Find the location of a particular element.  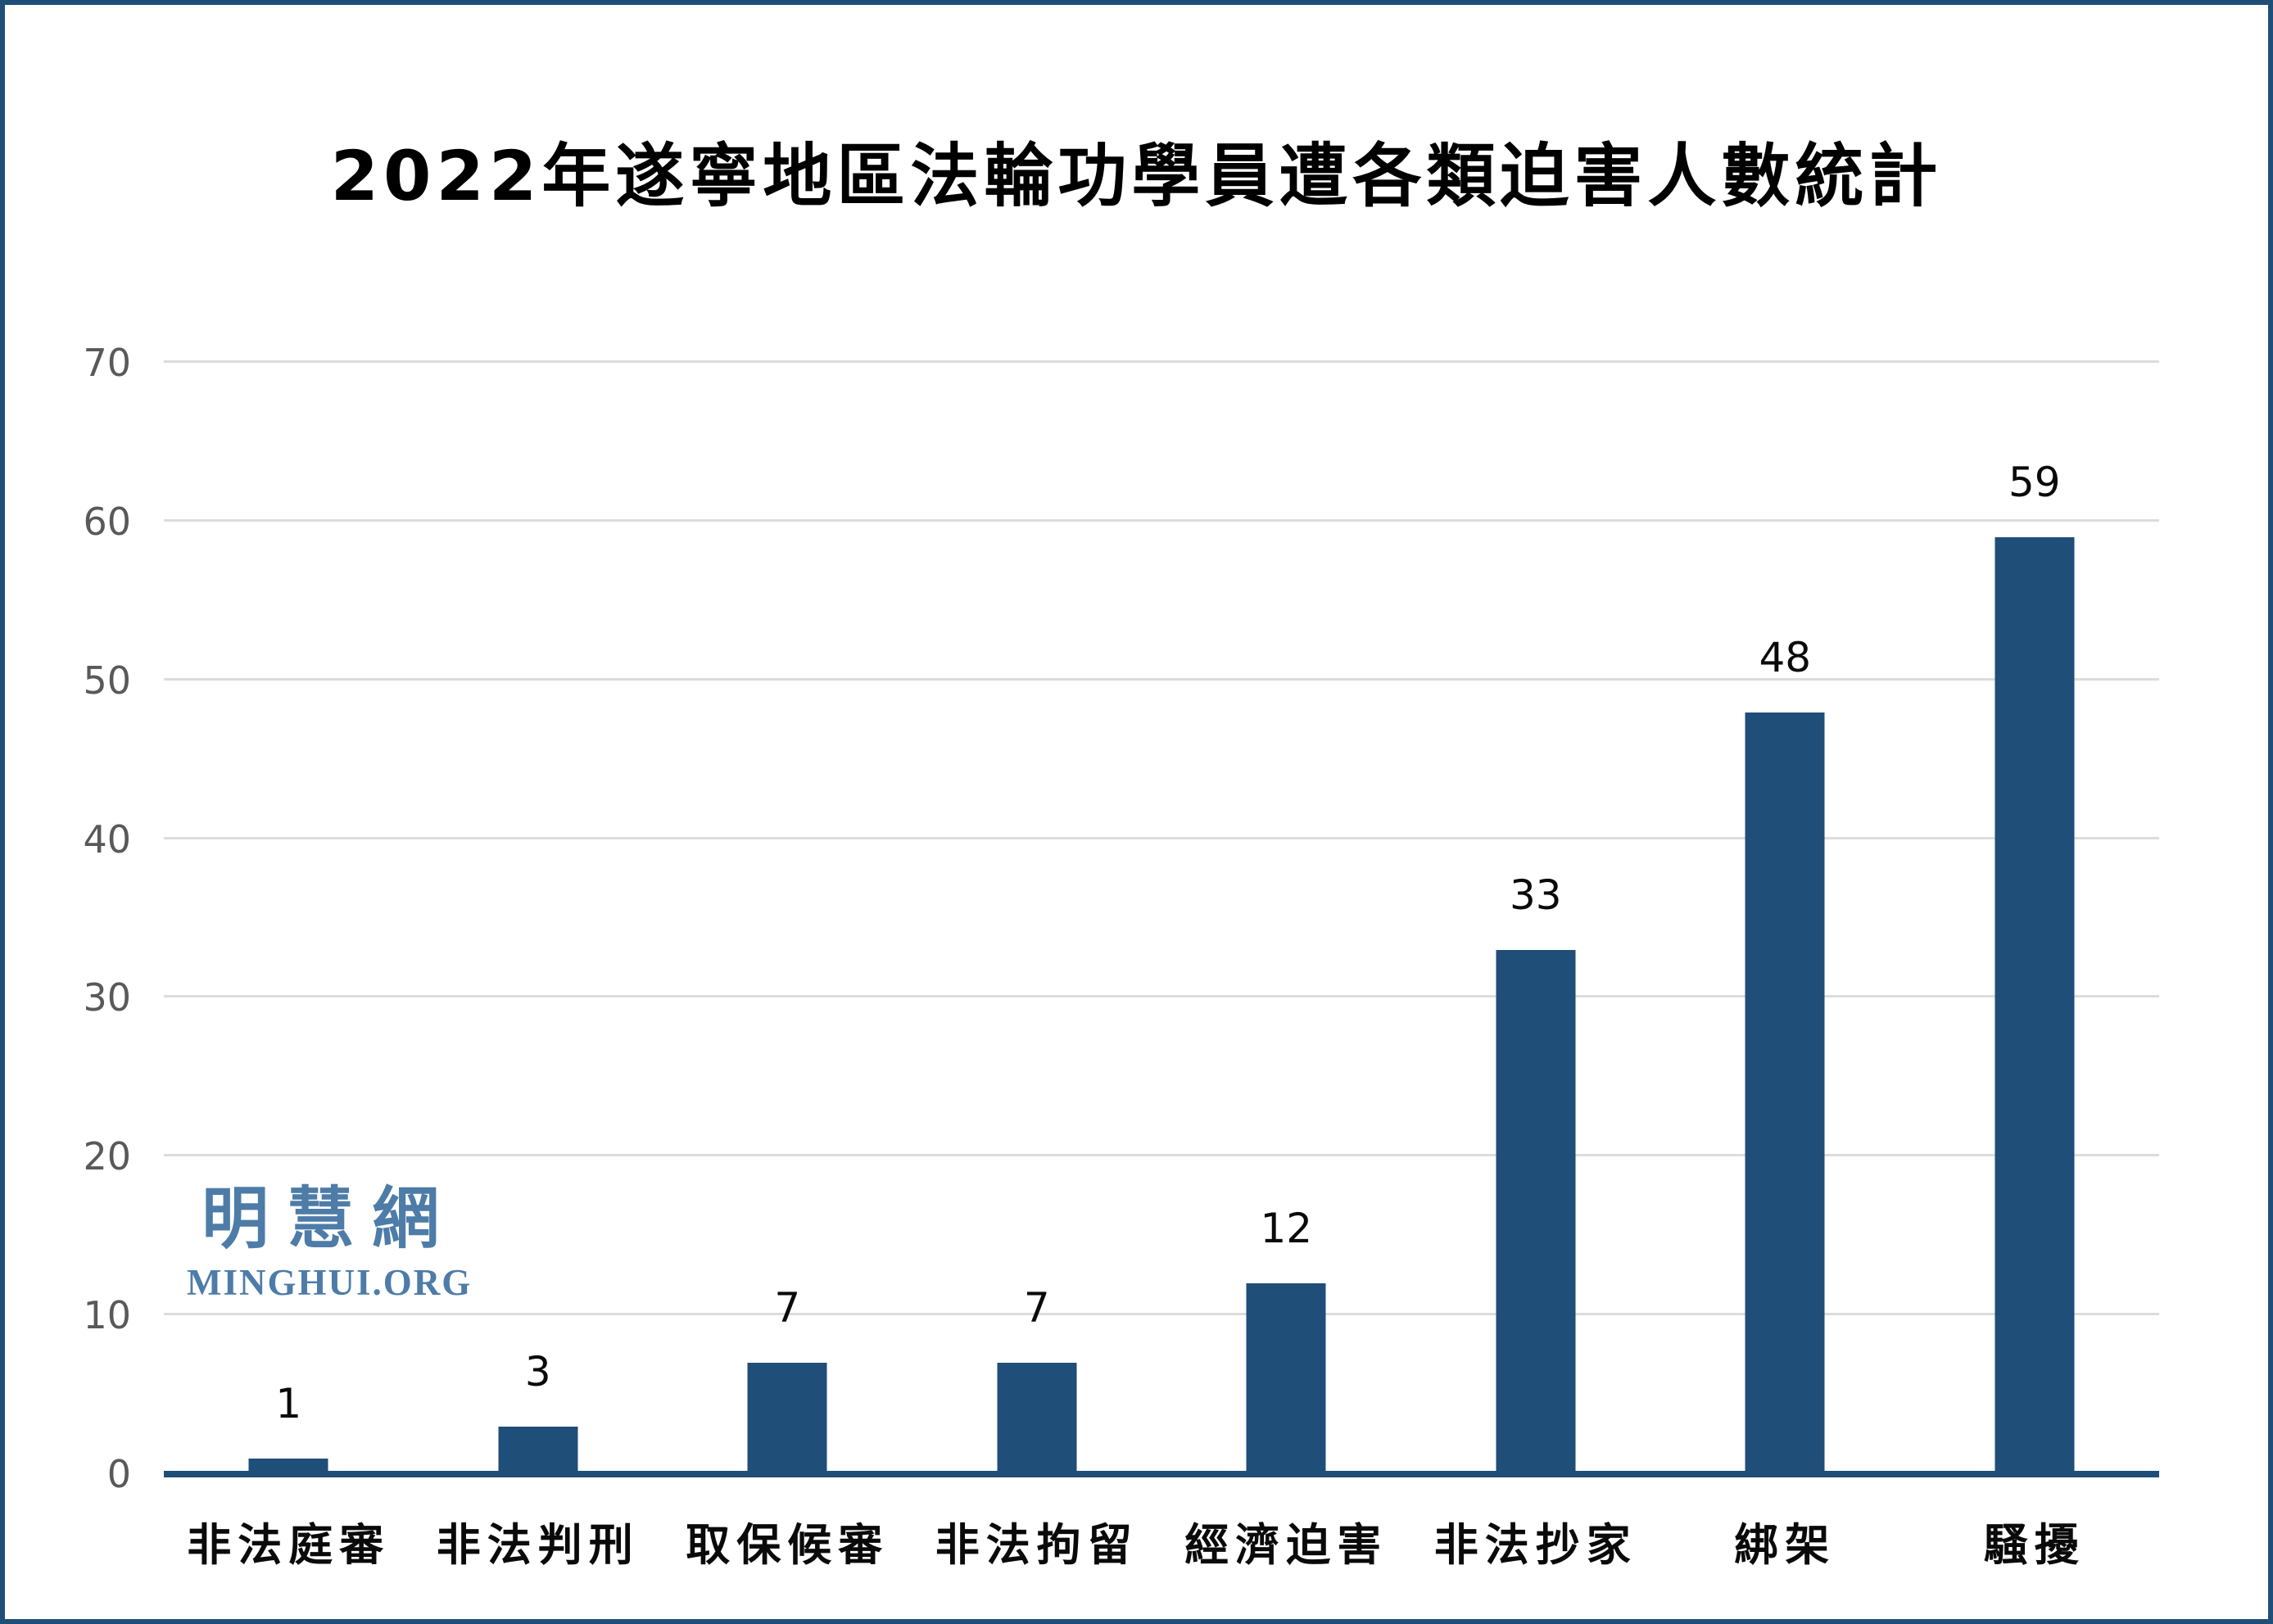

value-label-綁架: 48 is located at coordinates (1785, 657).